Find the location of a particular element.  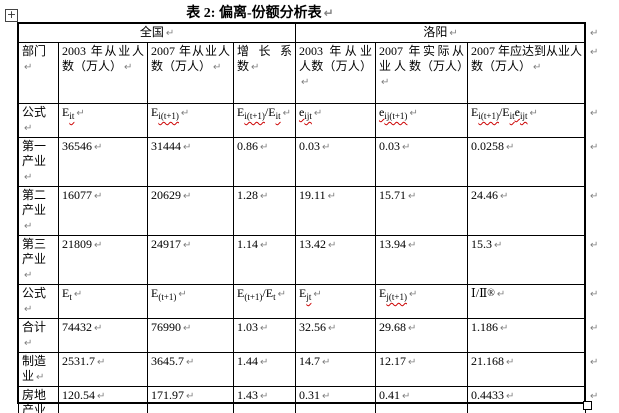

row-label-tertiary-industry: 第三产业 ↵ is located at coordinates (38, 260).